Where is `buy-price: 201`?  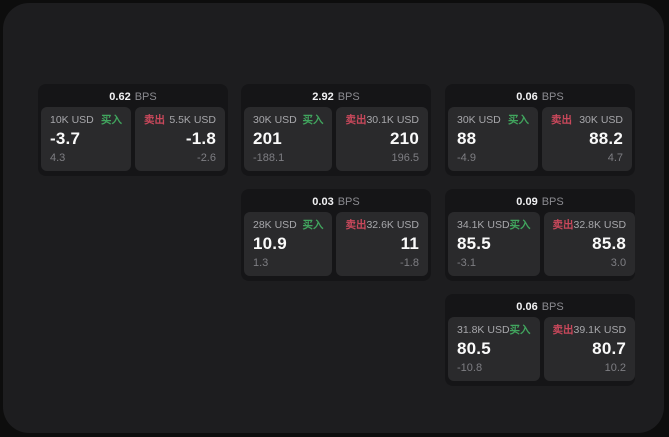
buy-price: 201 is located at coordinates (267, 138).